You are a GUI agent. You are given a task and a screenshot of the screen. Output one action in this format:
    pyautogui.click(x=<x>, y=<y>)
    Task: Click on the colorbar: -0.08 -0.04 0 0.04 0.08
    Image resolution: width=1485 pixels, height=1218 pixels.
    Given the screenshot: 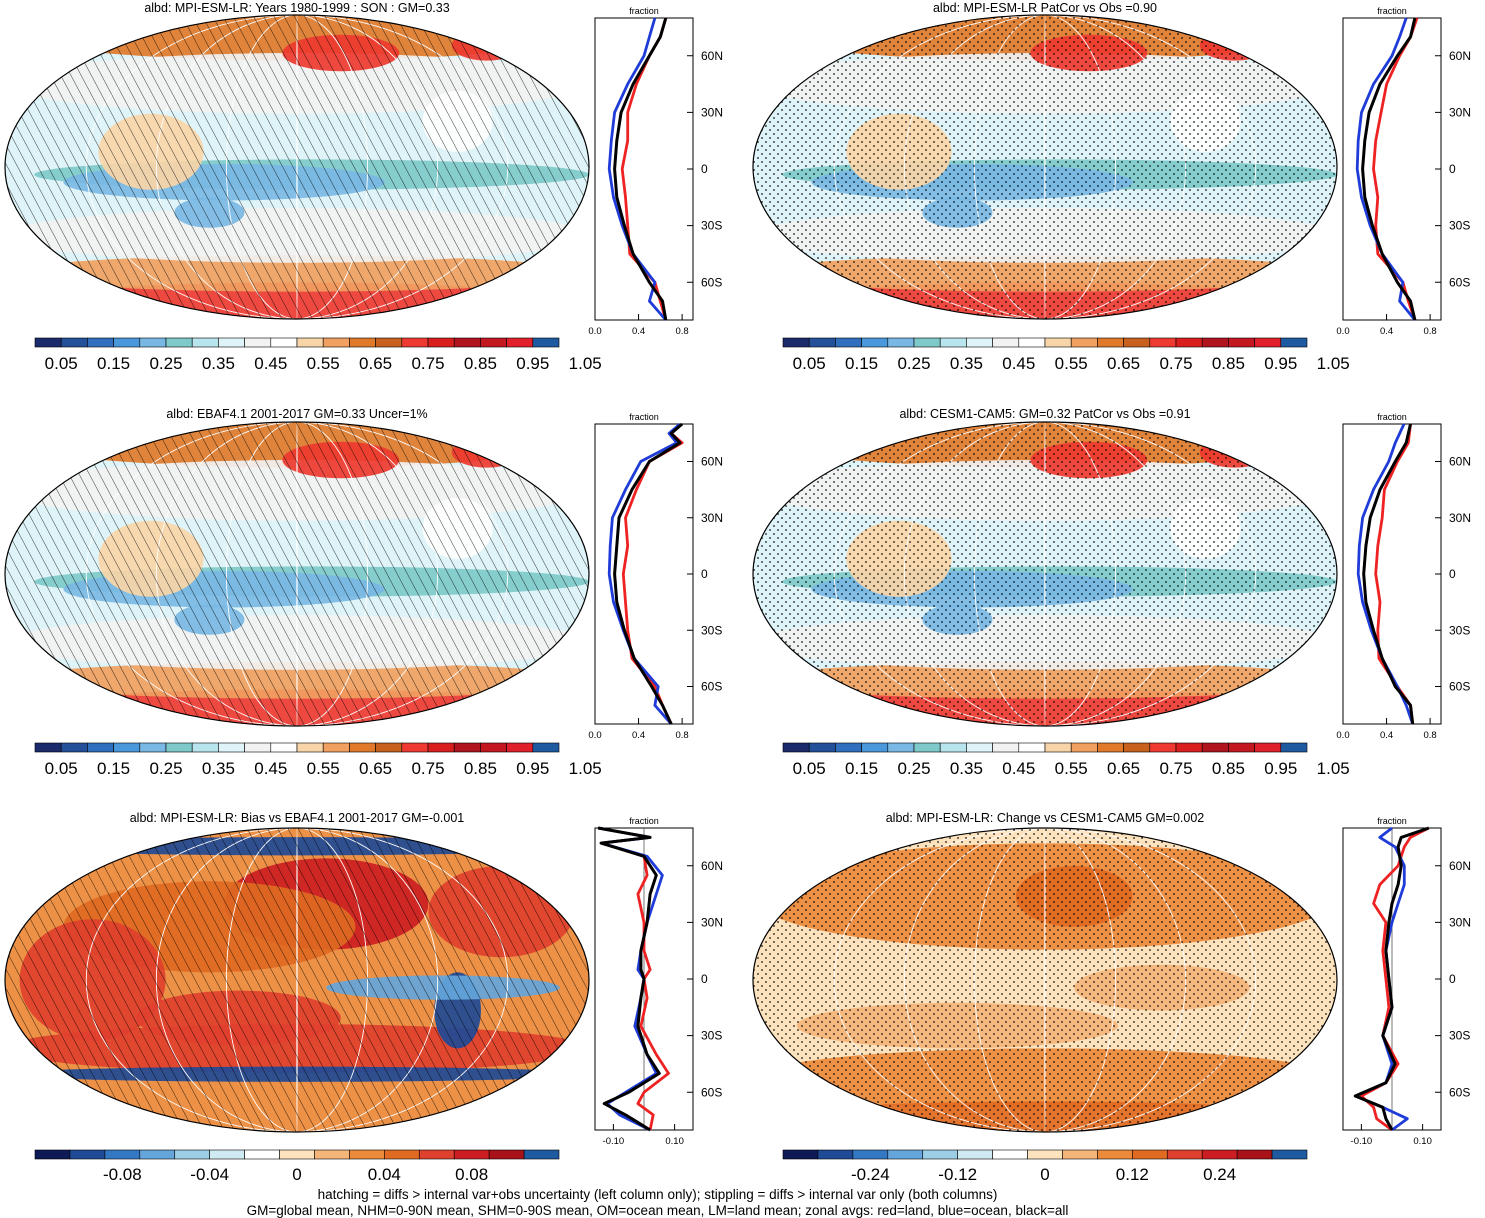 What is the action you would take?
    pyautogui.click(x=297, y=1166)
    